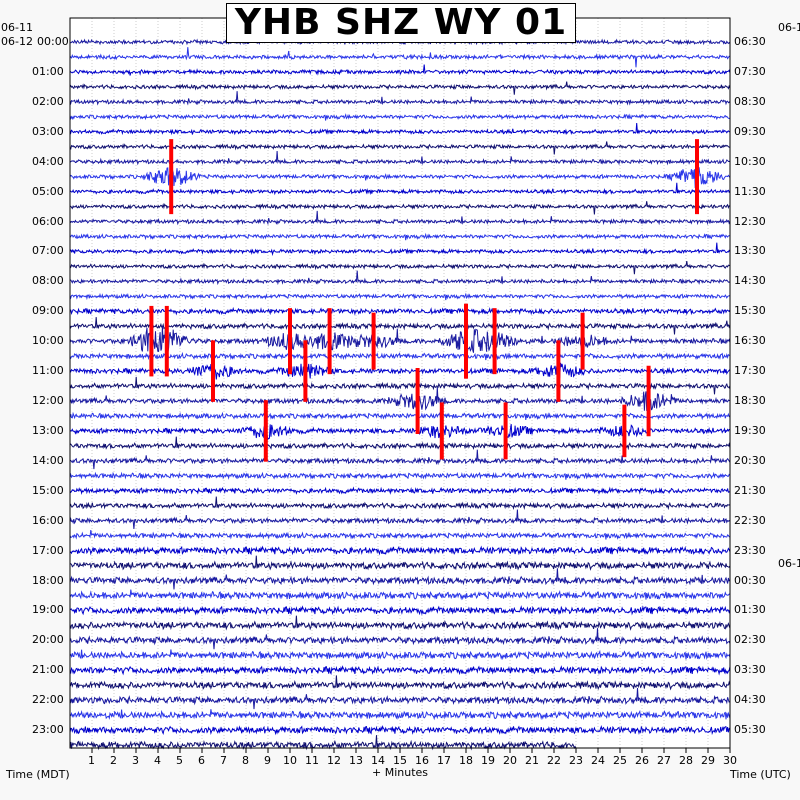  What do you see at coordinates (664, 760) in the screenshot?
I see `x-tick-label: 27` at bounding box center [664, 760].